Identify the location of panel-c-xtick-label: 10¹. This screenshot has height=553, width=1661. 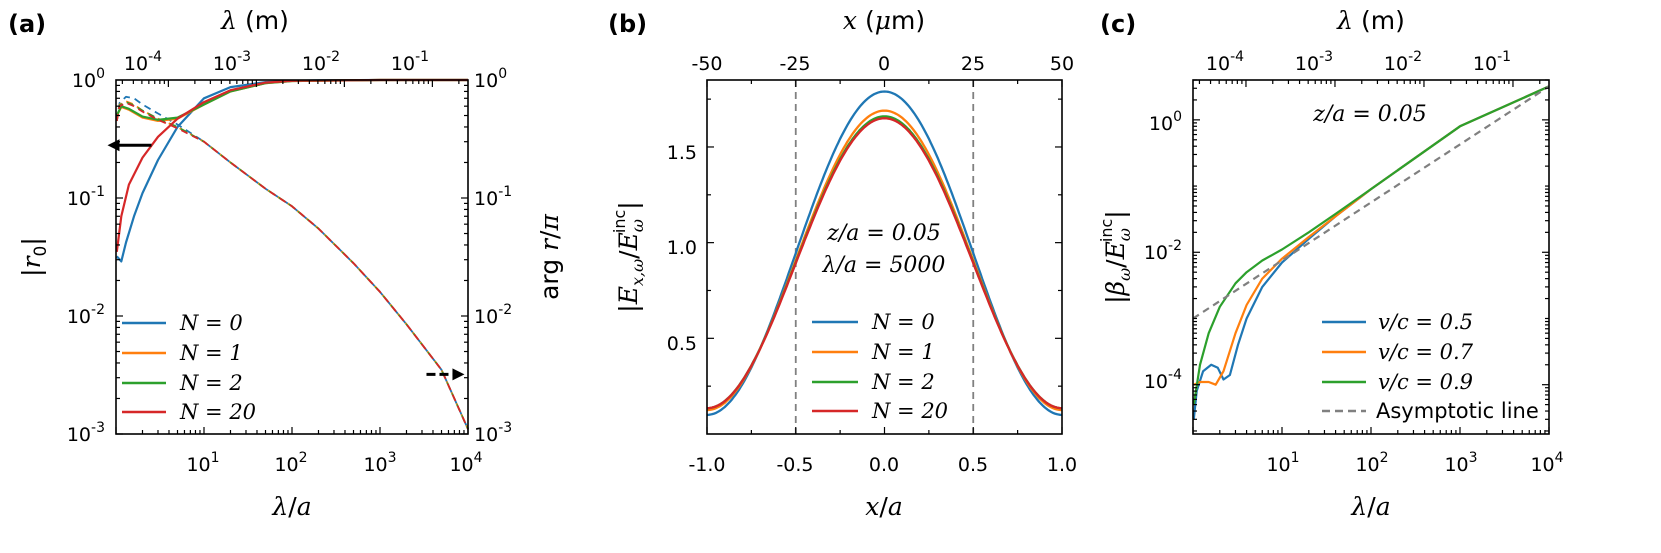
(1282, 463).